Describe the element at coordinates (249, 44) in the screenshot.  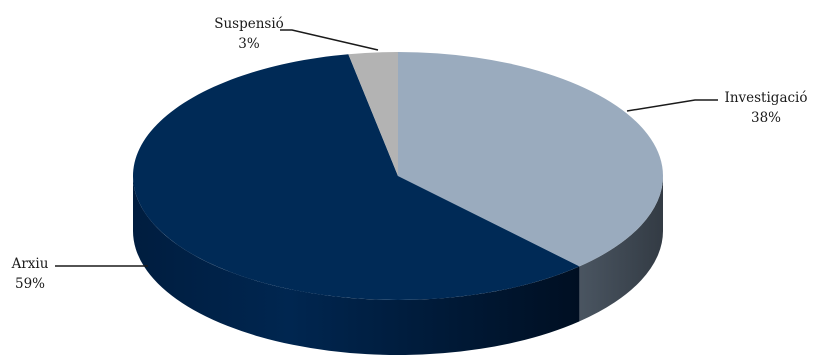
I see `label-suspensio-pct: 3%` at that location.